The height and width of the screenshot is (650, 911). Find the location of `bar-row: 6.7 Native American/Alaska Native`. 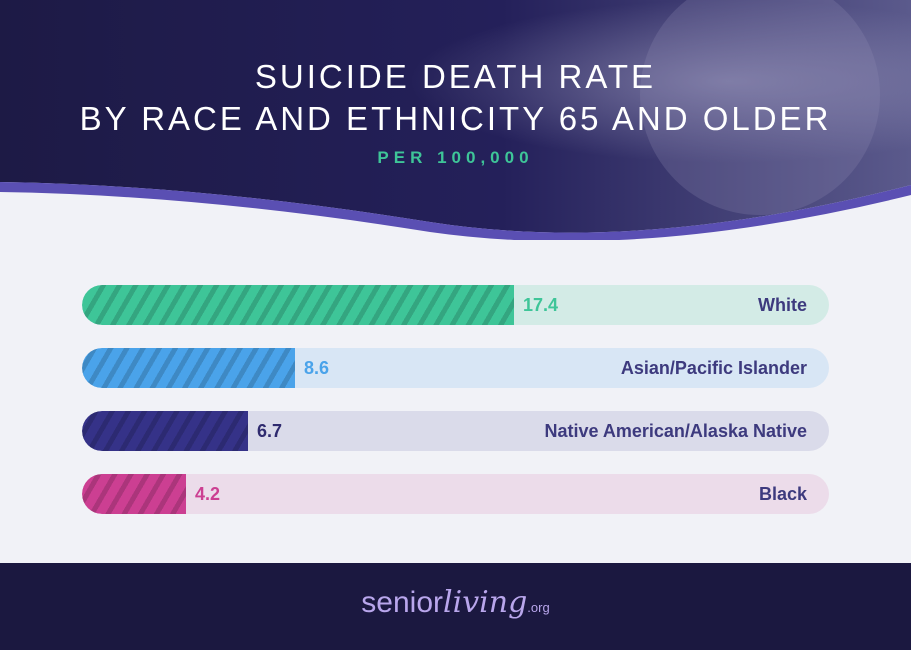

bar-row: 6.7 Native American/Alaska Native is located at coordinates (455, 431).